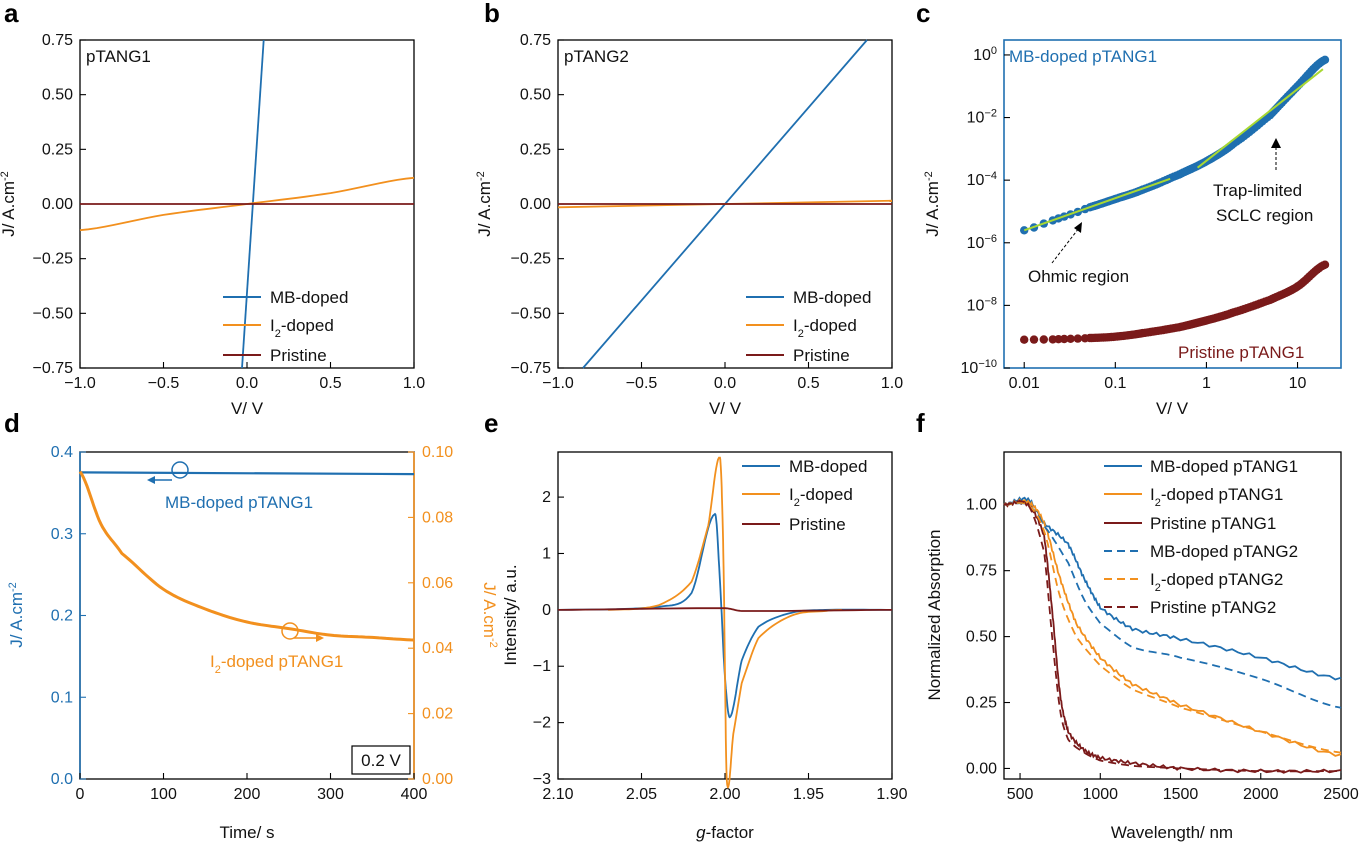 Image resolution: width=1367 pixels, height=849 pixels. What do you see at coordinates (725, 832) in the screenshot?
I see `x-axis-label-e: g-factor` at bounding box center [725, 832].